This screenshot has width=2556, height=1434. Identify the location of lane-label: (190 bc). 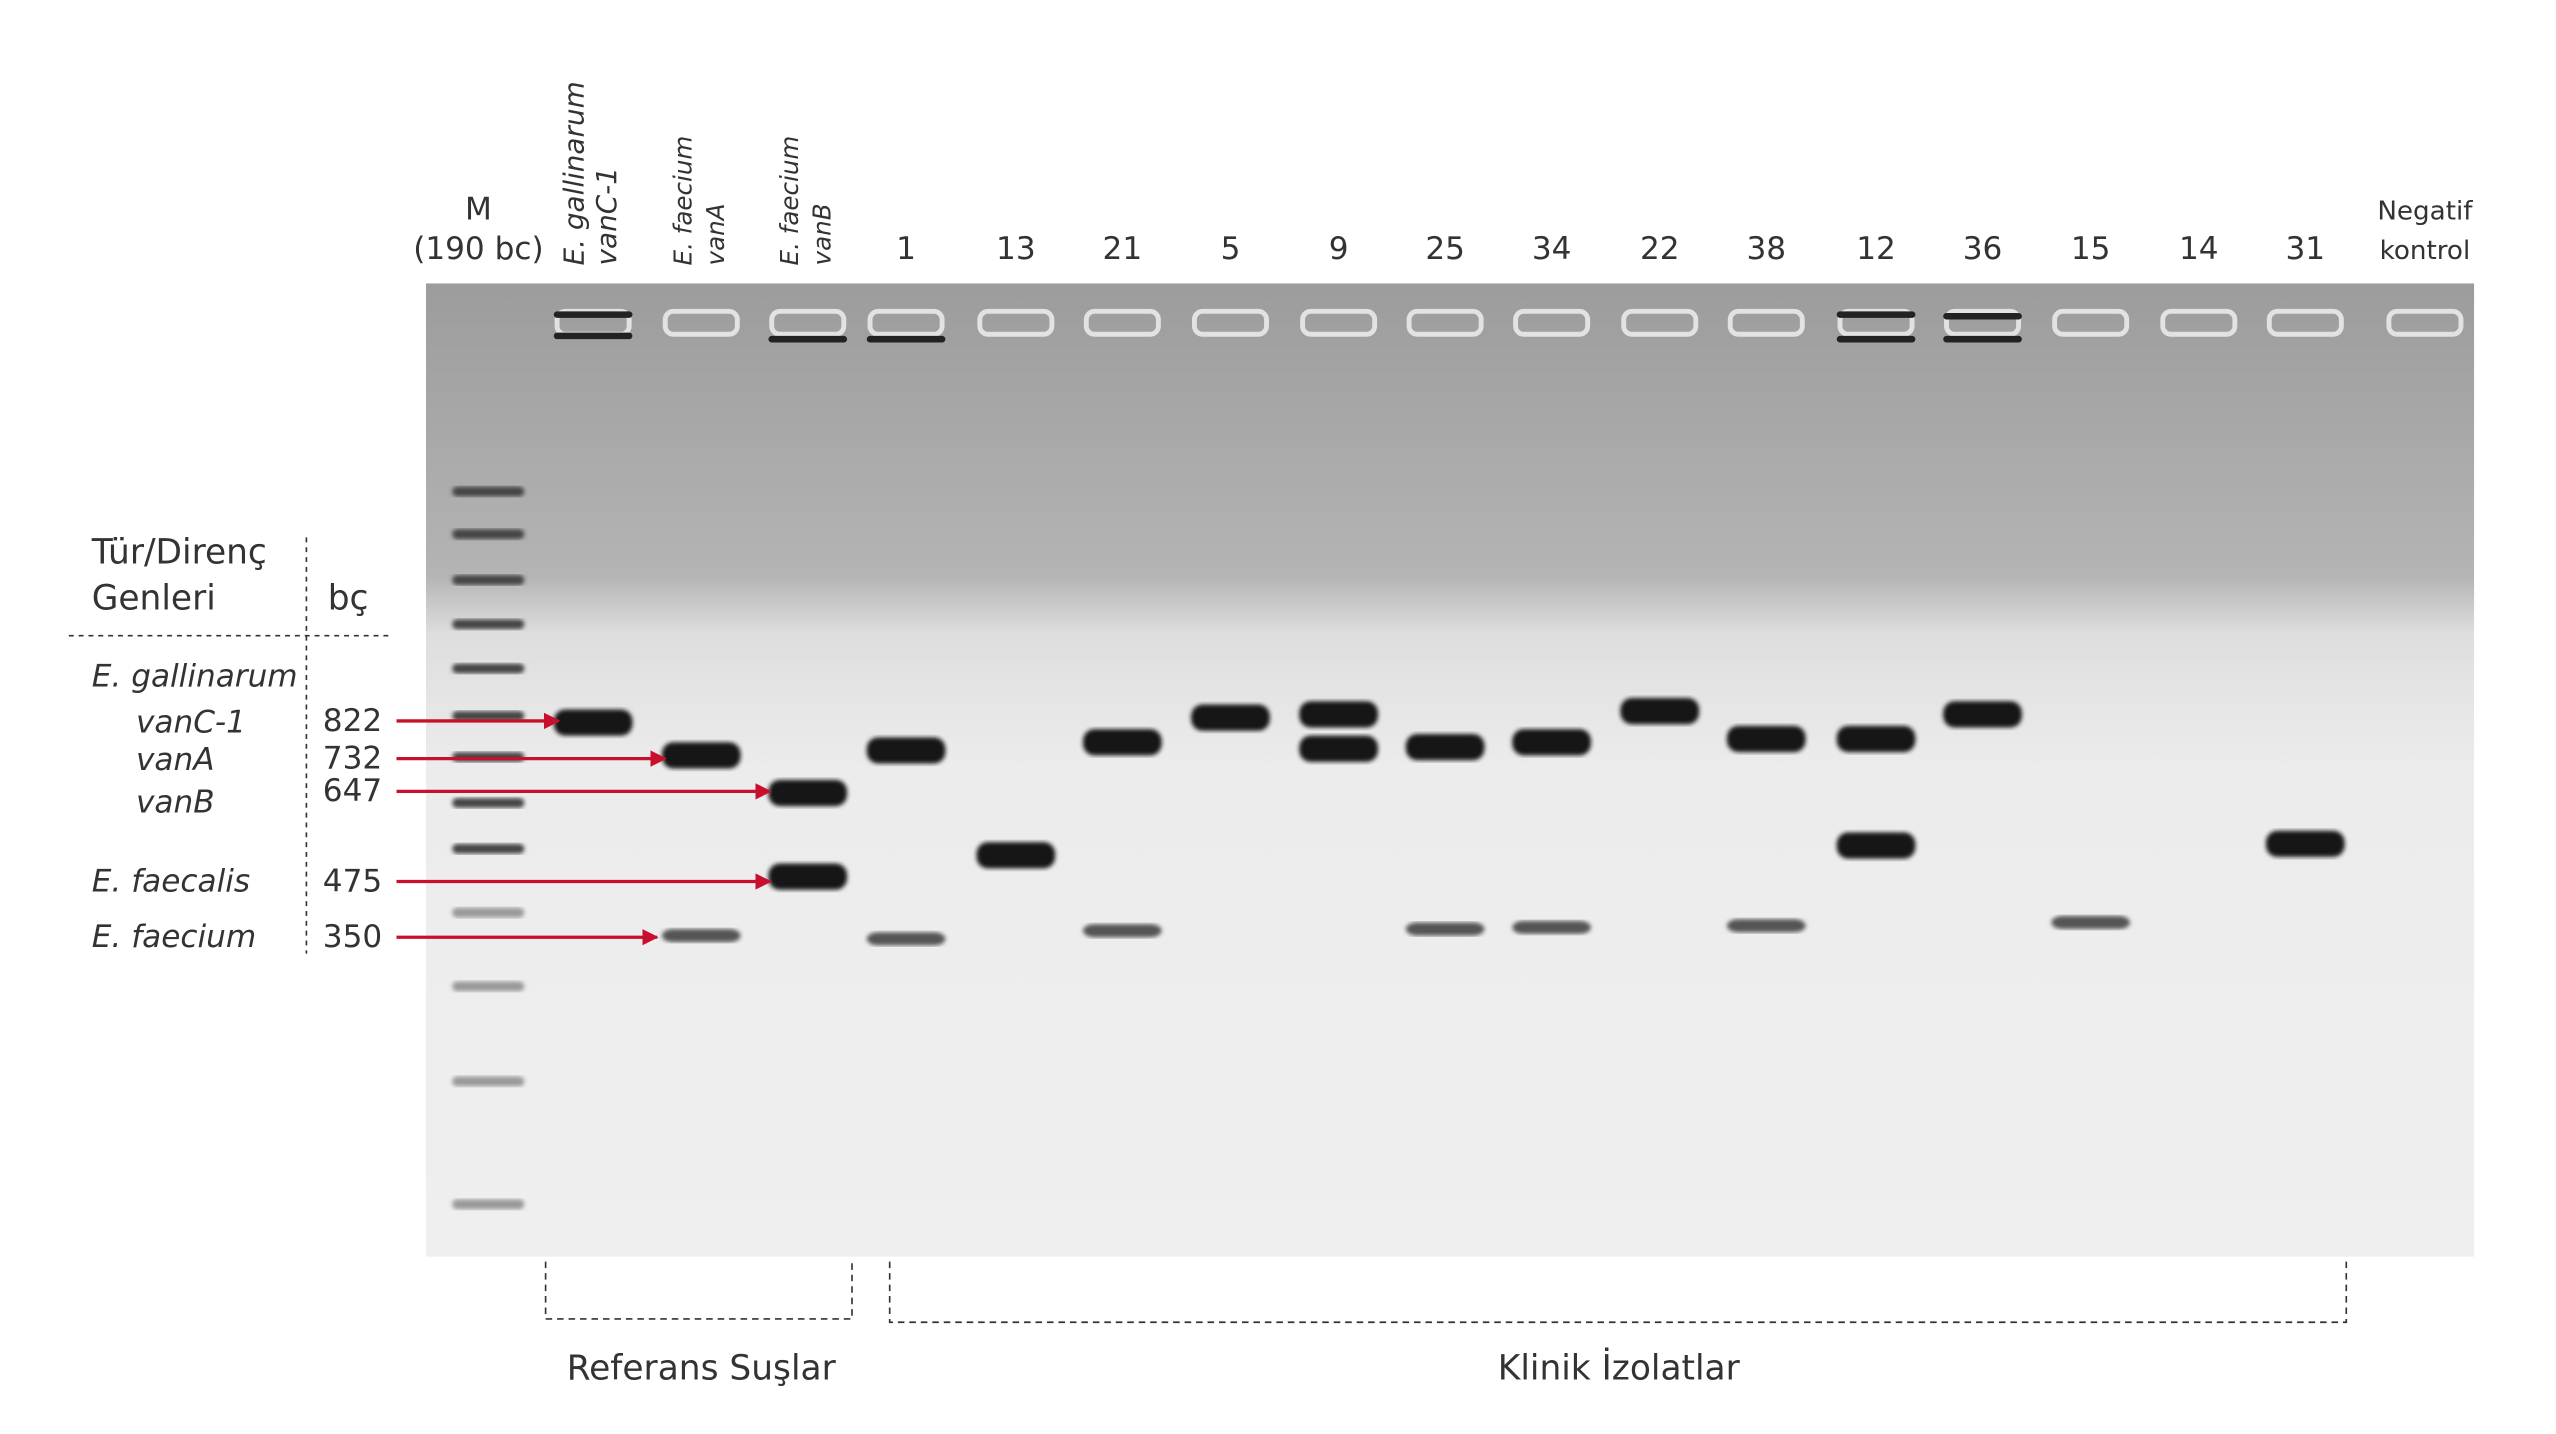
(478, 249).